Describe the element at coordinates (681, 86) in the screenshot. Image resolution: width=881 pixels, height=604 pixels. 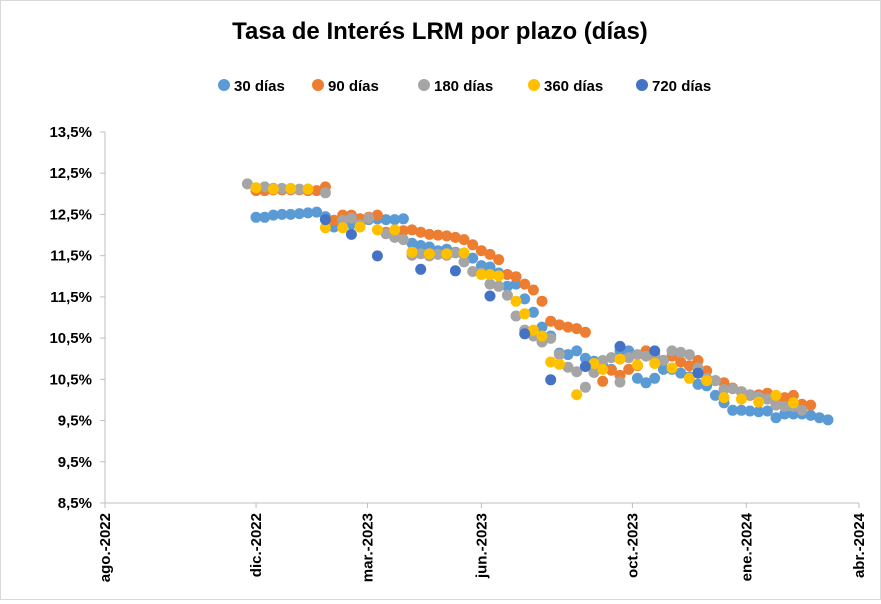
I see `legend-label: 720 días` at that location.